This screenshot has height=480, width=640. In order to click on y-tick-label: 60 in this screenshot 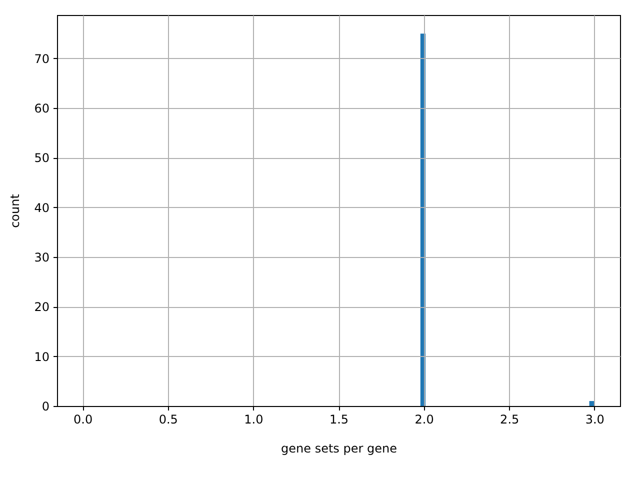, I will do `click(42, 109)`.